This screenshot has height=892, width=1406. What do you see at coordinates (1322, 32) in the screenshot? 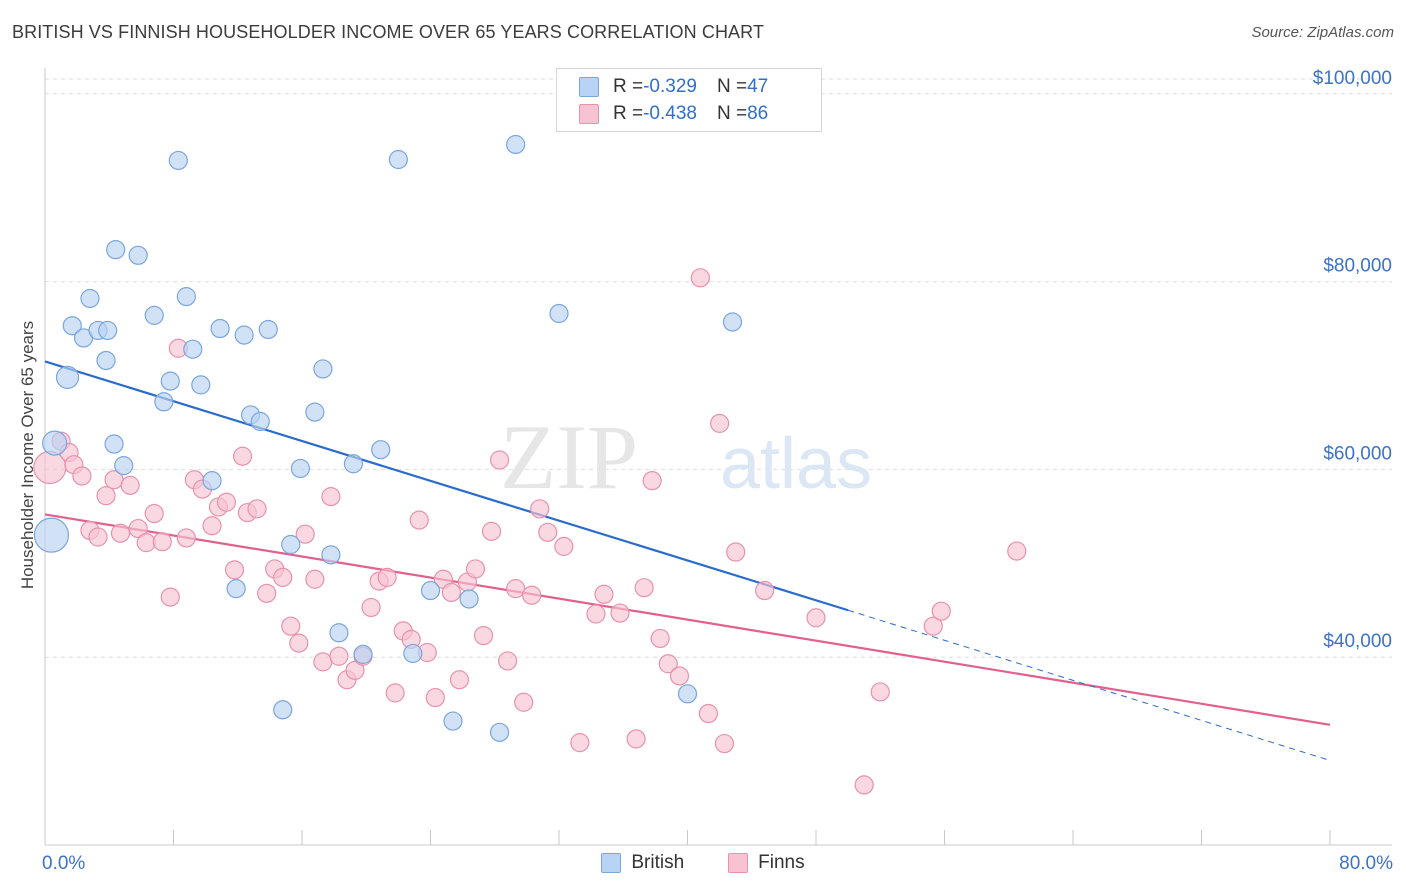
I see `source-label: Source: ZipAtlas.com` at bounding box center [1322, 32].